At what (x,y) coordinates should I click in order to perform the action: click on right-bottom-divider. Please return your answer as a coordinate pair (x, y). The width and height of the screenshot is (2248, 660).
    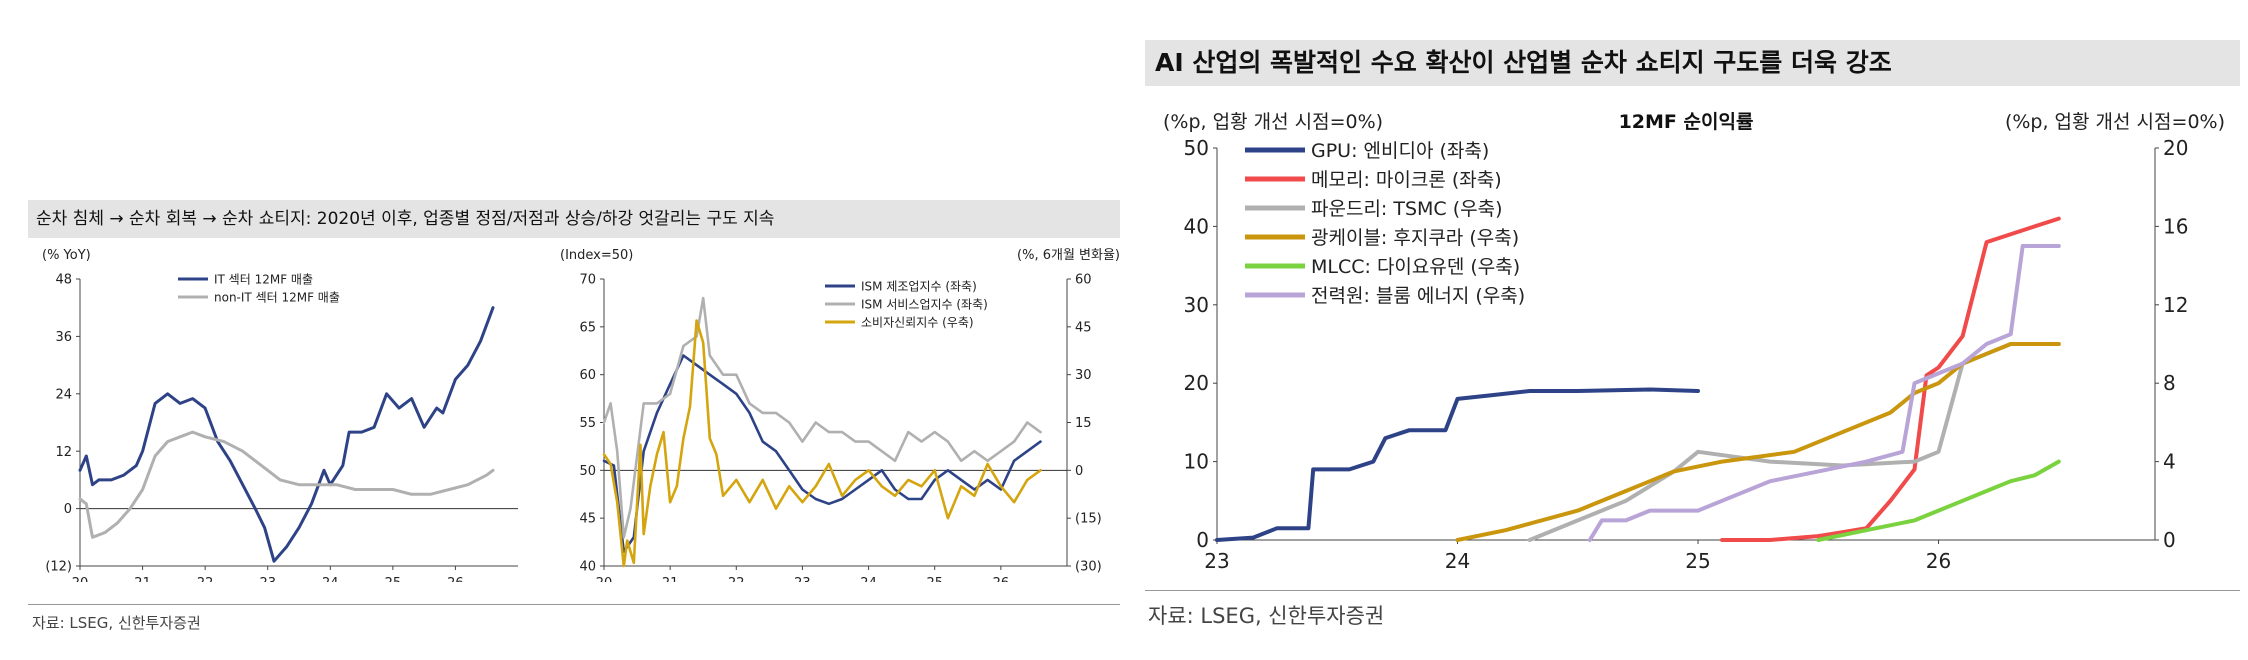
    Looking at the image, I should click on (1692, 590).